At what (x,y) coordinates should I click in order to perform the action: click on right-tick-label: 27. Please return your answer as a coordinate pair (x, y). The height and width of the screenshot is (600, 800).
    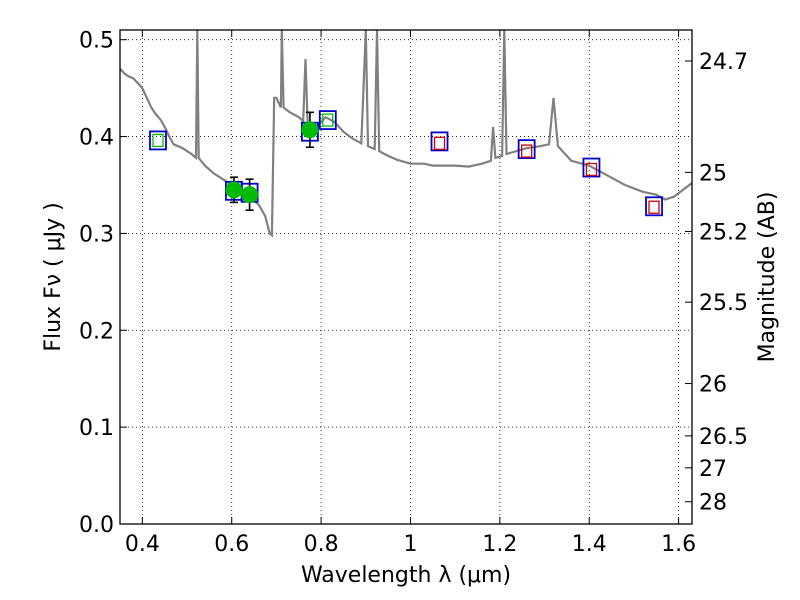
    Looking at the image, I should click on (713, 469).